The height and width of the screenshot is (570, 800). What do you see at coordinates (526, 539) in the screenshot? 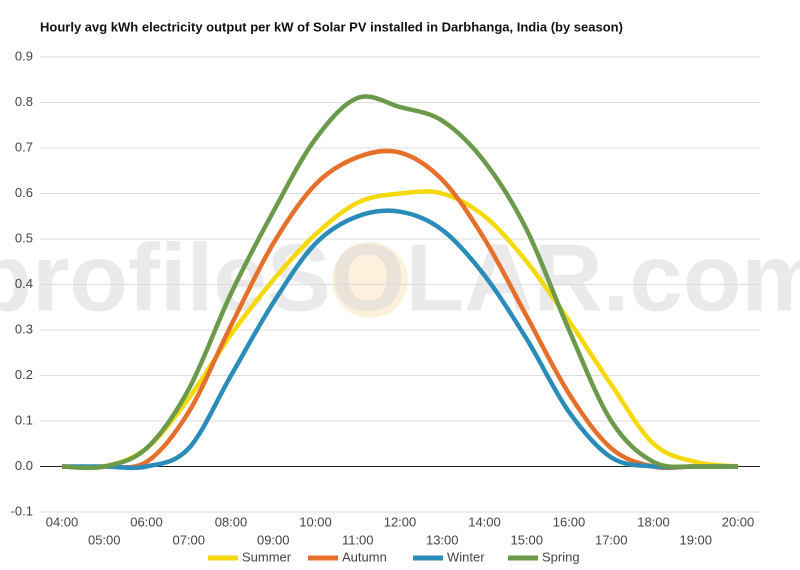
I see `x-tick-label: 15:00` at bounding box center [526, 539].